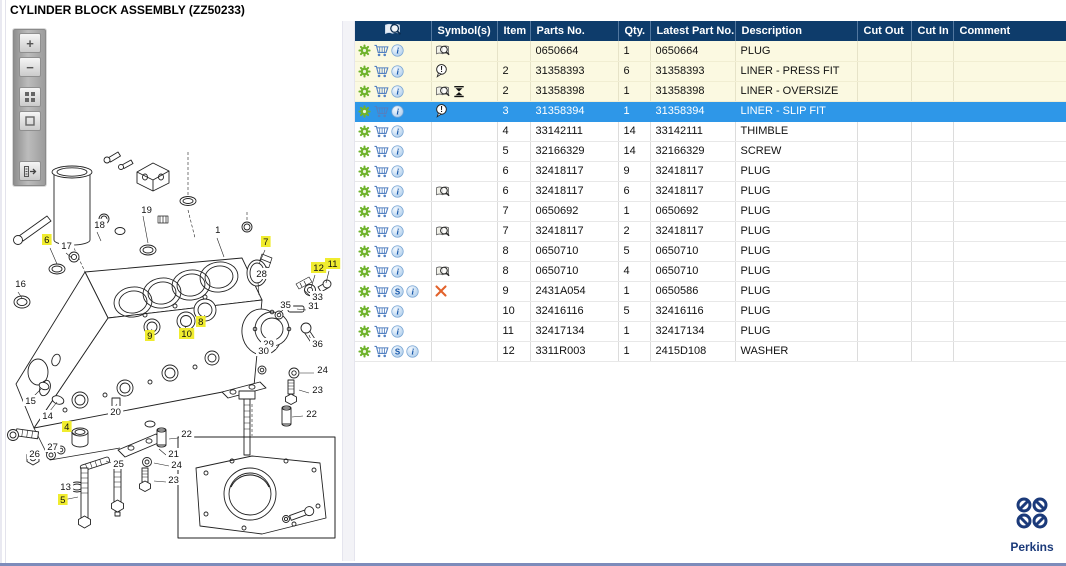 The height and width of the screenshot is (566, 1066). I want to click on column-header-parts-no-: Parts No., so click(574, 31).